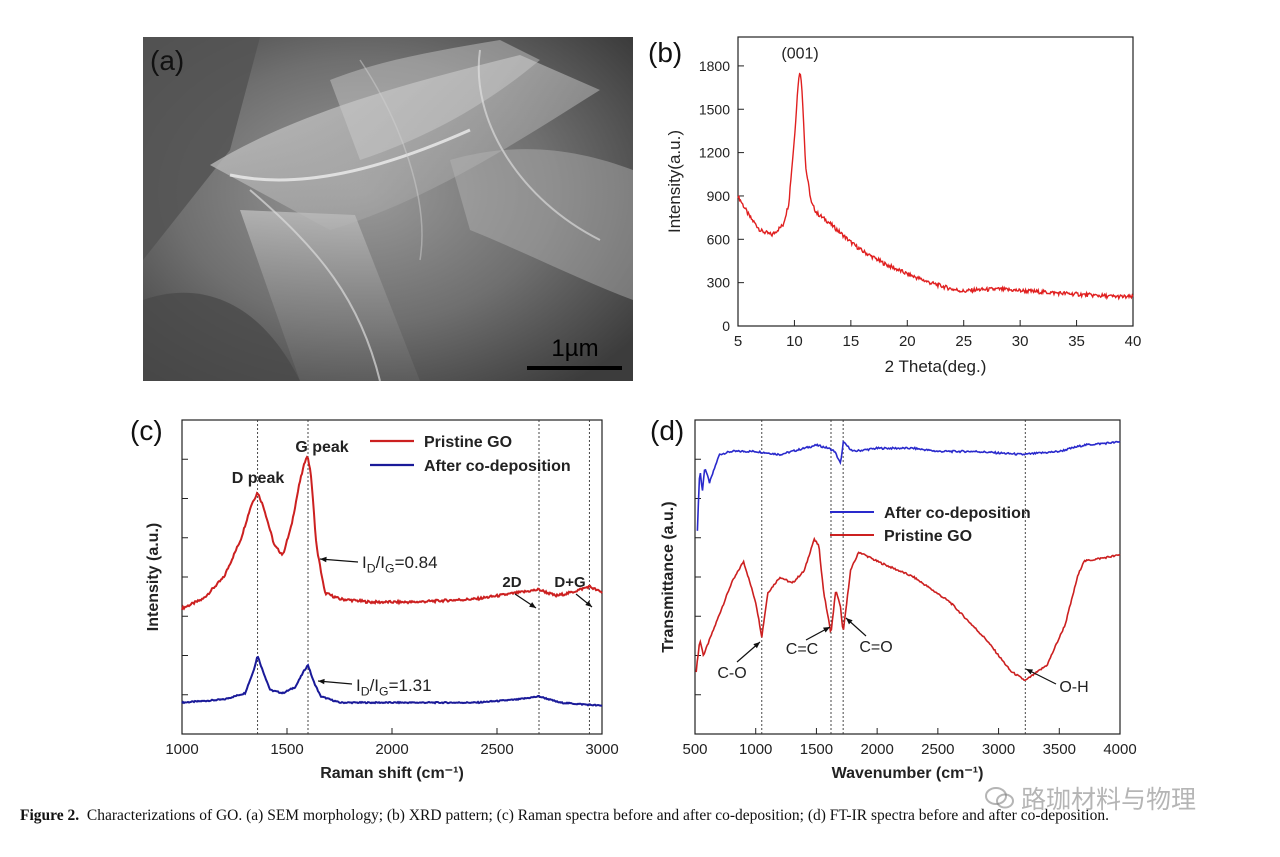 The image size is (1280, 857). I want to click on x-tick-label: 15, so click(851, 341).